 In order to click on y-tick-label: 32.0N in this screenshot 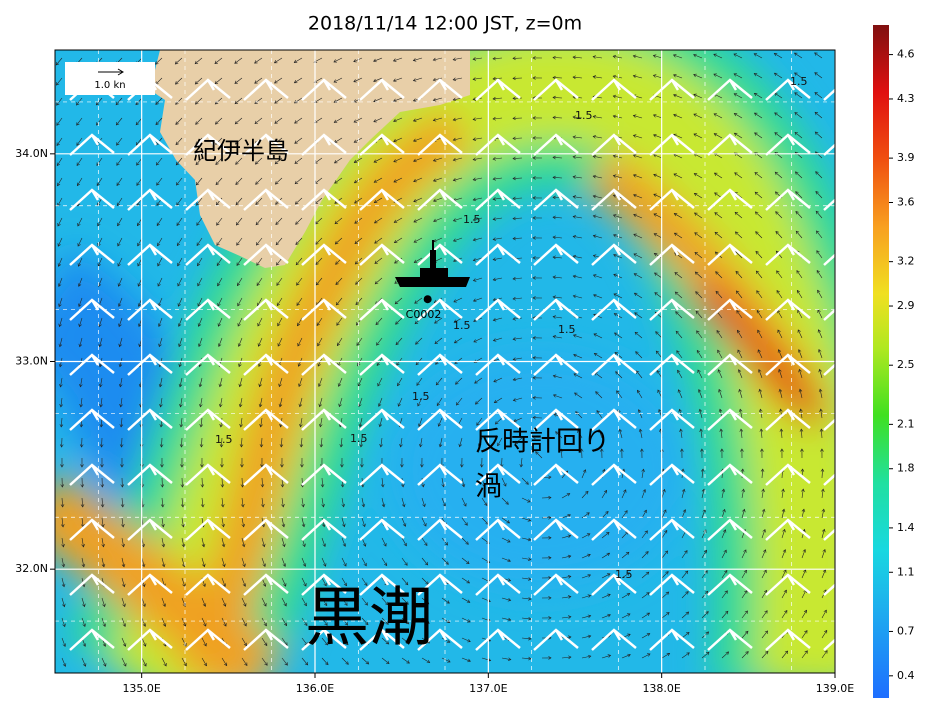, I will do `click(31, 568)`.